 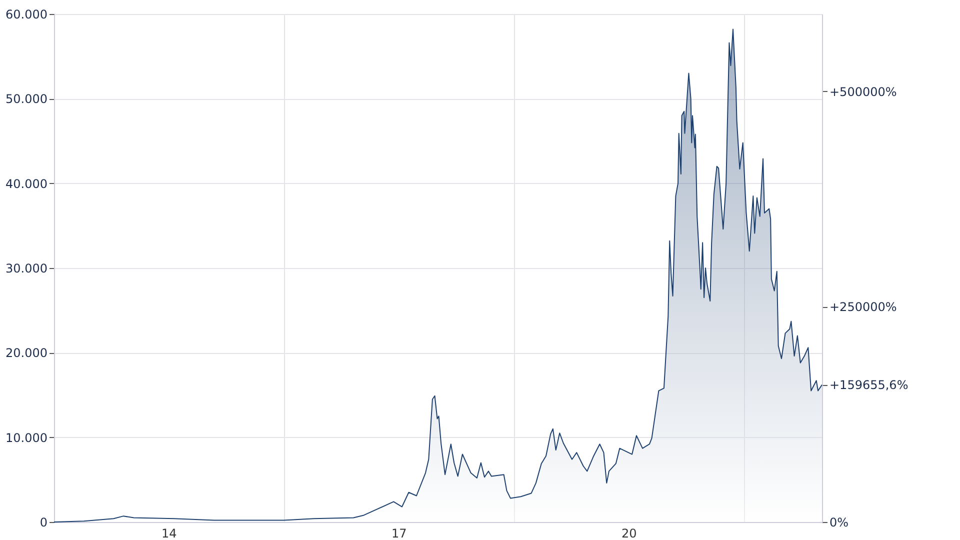 What do you see at coordinates (629, 533) in the screenshot?
I see `x-tick-label: 20` at bounding box center [629, 533].